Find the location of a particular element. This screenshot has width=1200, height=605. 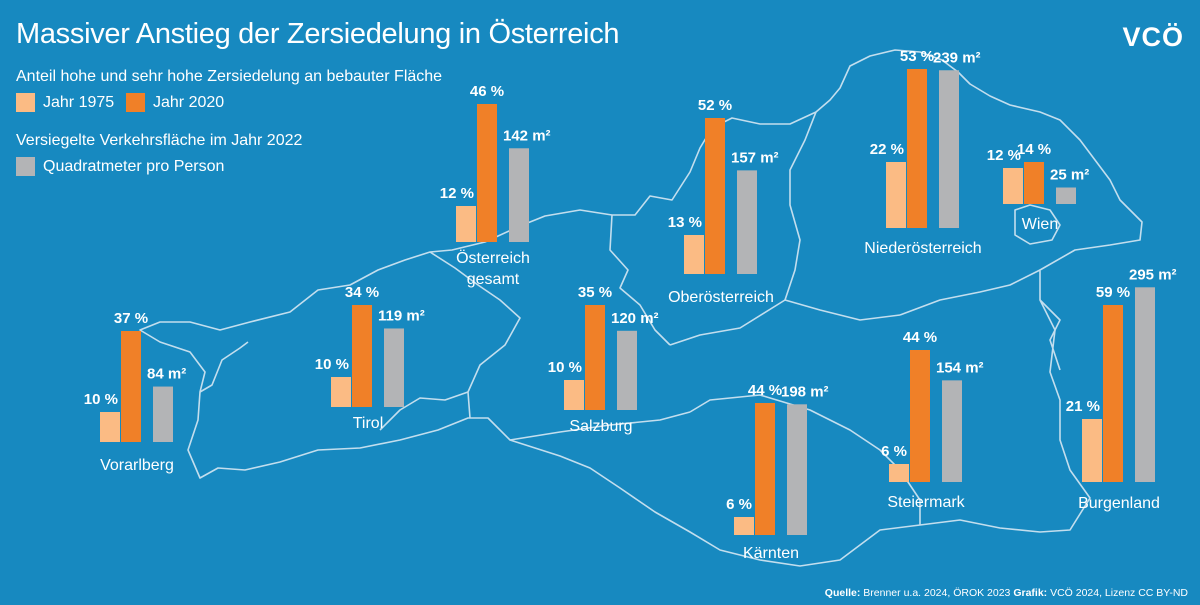

legend-swatch-1975 is located at coordinates (25, 102).